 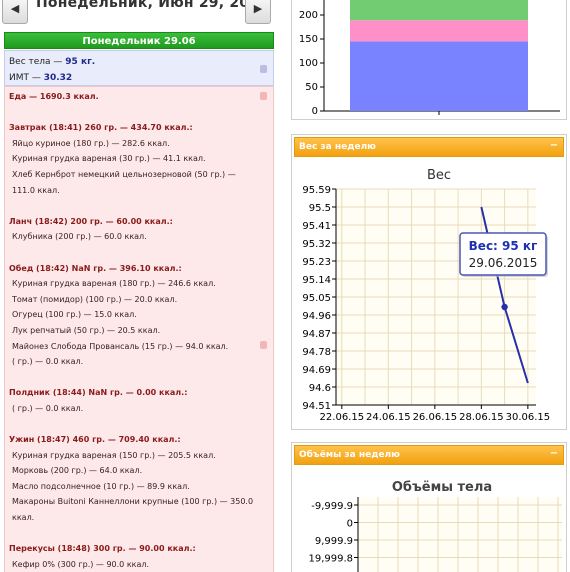 What do you see at coordinates (316, 262) in the screenshot?
I see `y-tick-label: 95.23` at bounding box center [316, 262].